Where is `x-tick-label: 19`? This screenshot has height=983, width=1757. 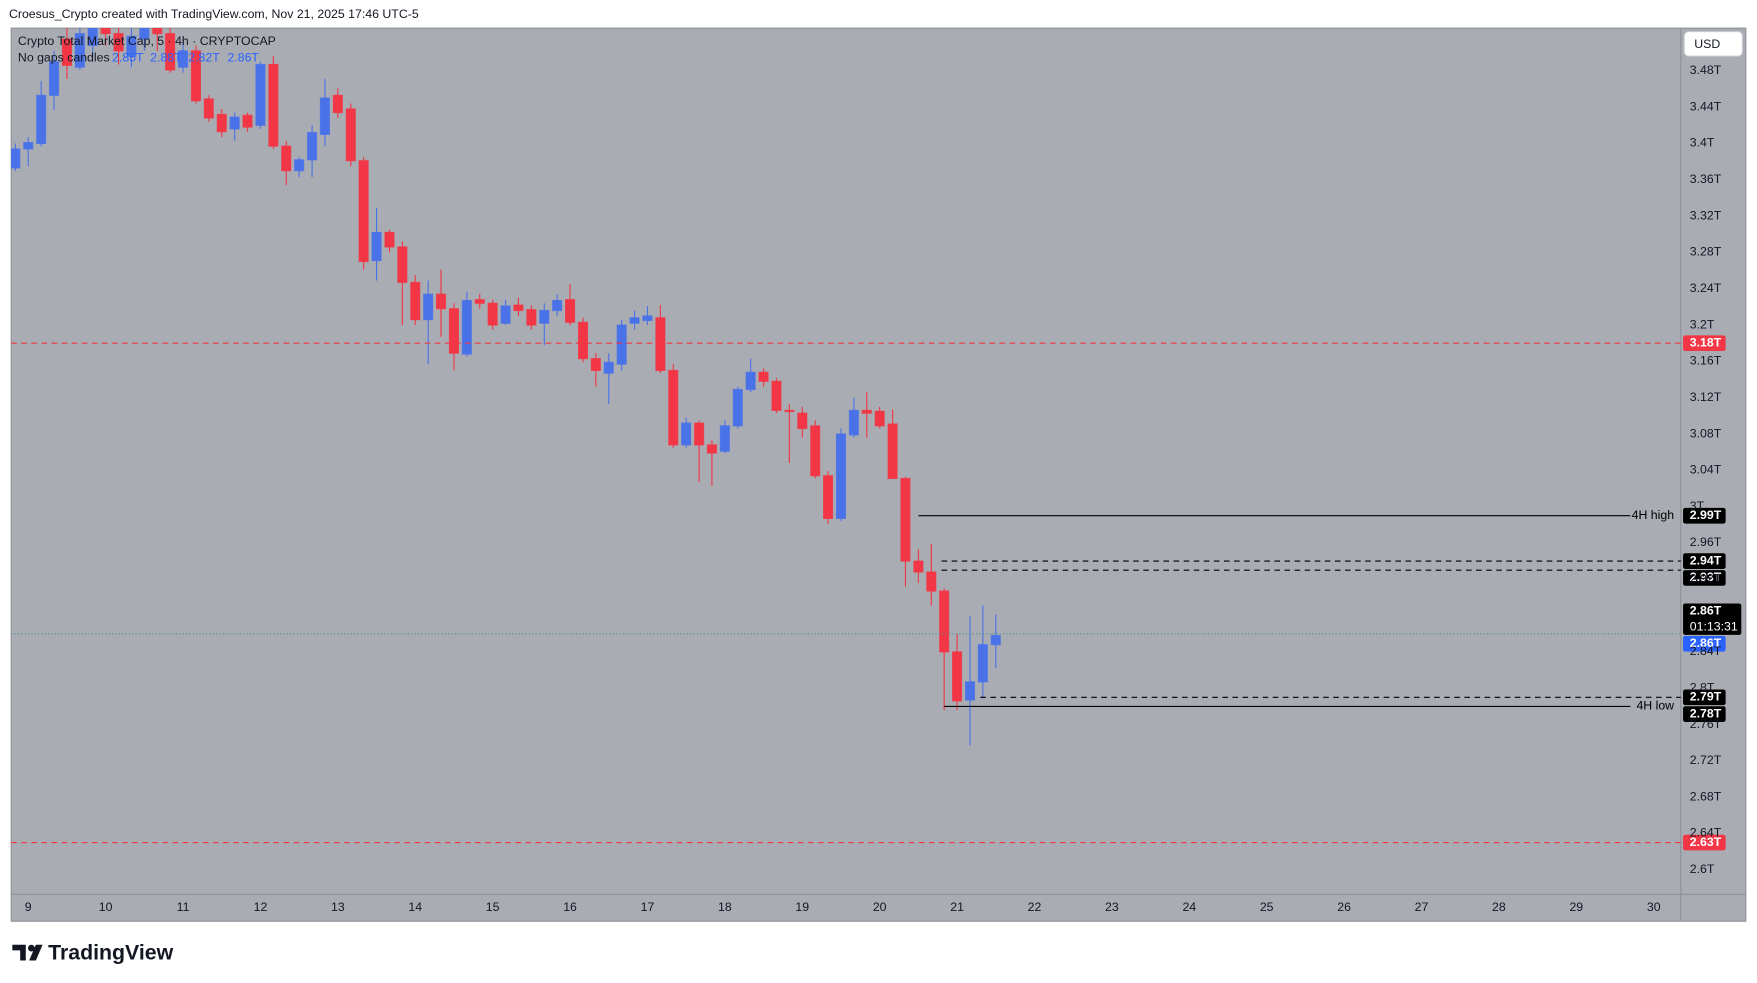
x-tick-label: 19 is located at coordinates (802, 907).